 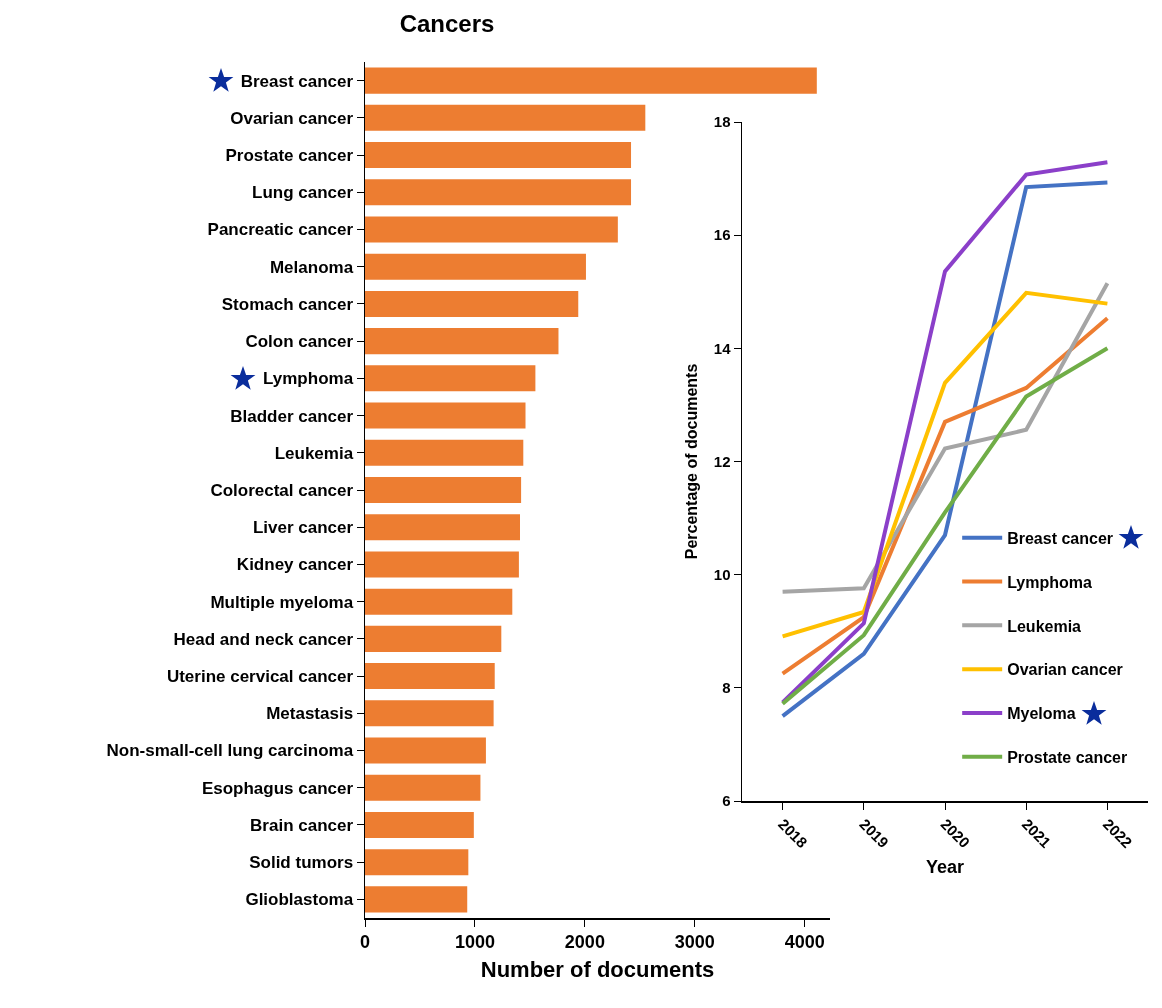 I want to click on y-axis-title: Percentage of documents, so click(x=691, y=461).